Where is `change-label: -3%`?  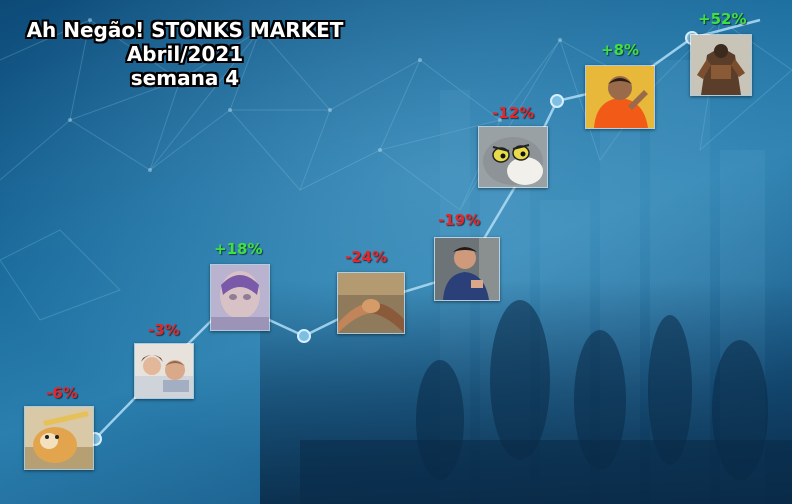 change-label: -3% is located at coordinates (164, 330).